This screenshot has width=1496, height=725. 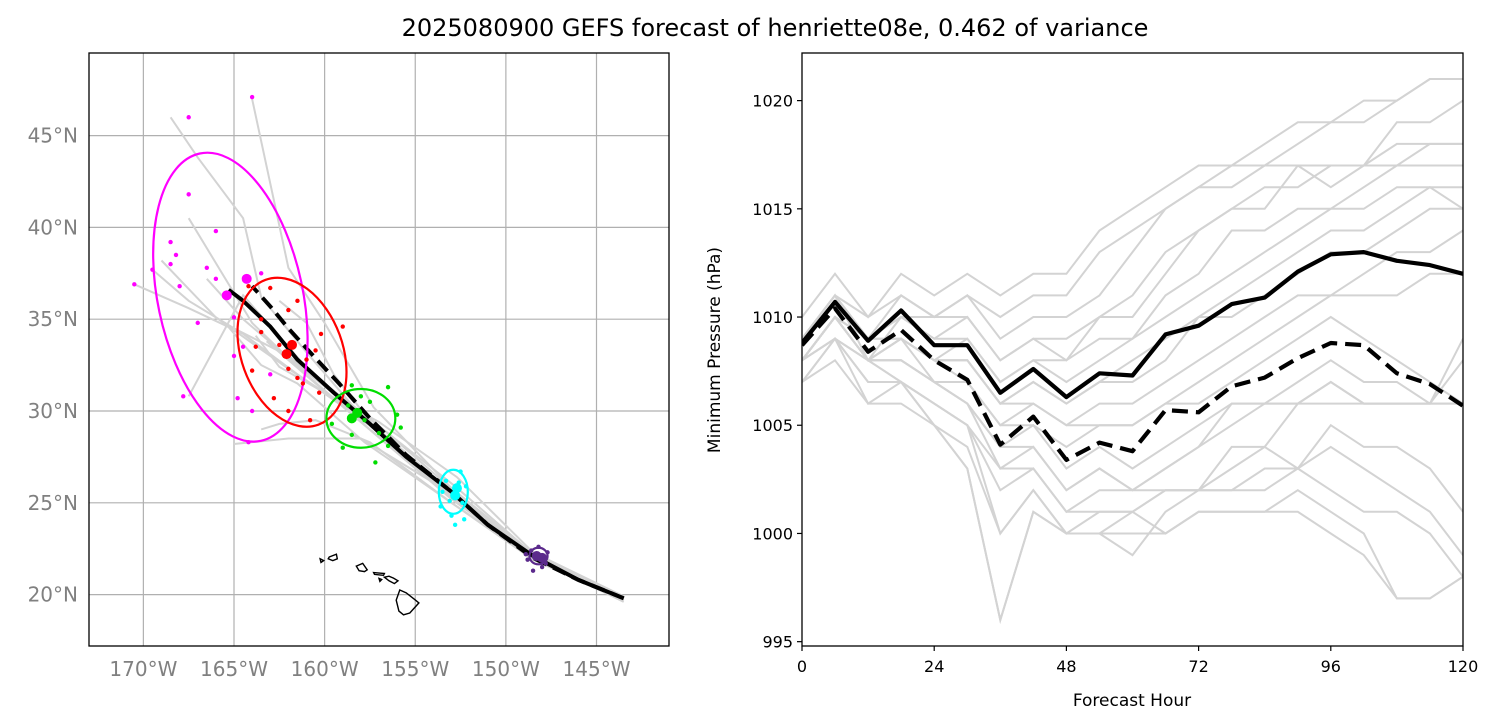 I want to click on map-lat-tick-label: 35°N, so click(x=53, y=319).